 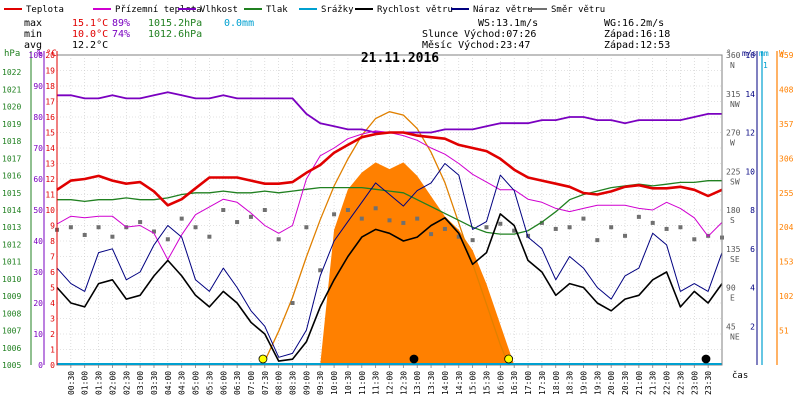 What do you see at coordinates (597, 383) in the screenshot?
I see `x-tick-label: 19:30` at bounding box center [597, 383].